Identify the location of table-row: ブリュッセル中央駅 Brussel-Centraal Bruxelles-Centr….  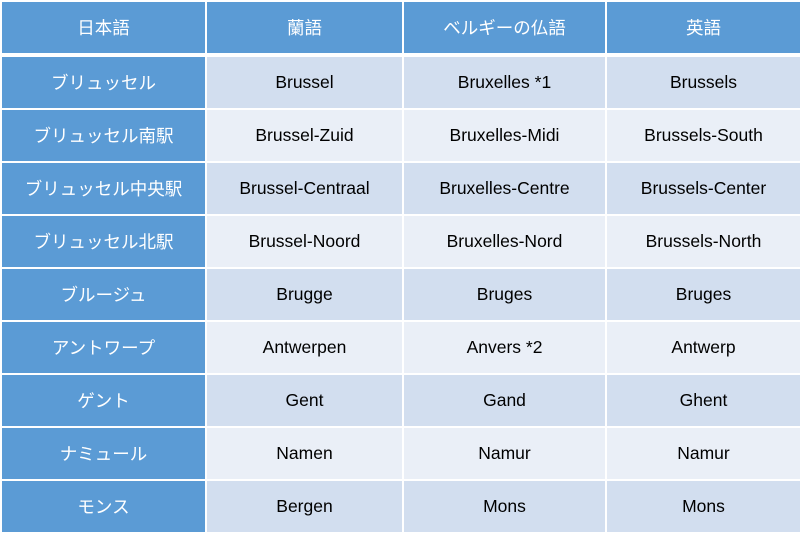
(400, 188).